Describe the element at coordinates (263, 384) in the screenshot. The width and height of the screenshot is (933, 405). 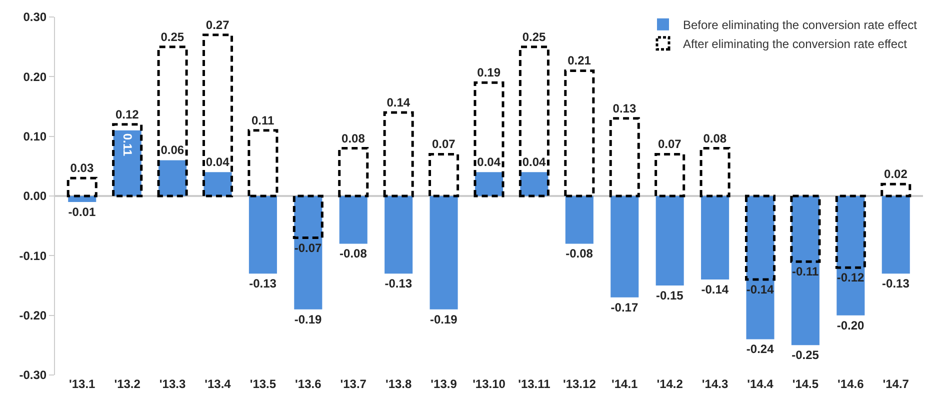
I see `x-tick-label: '13.5` at that location.